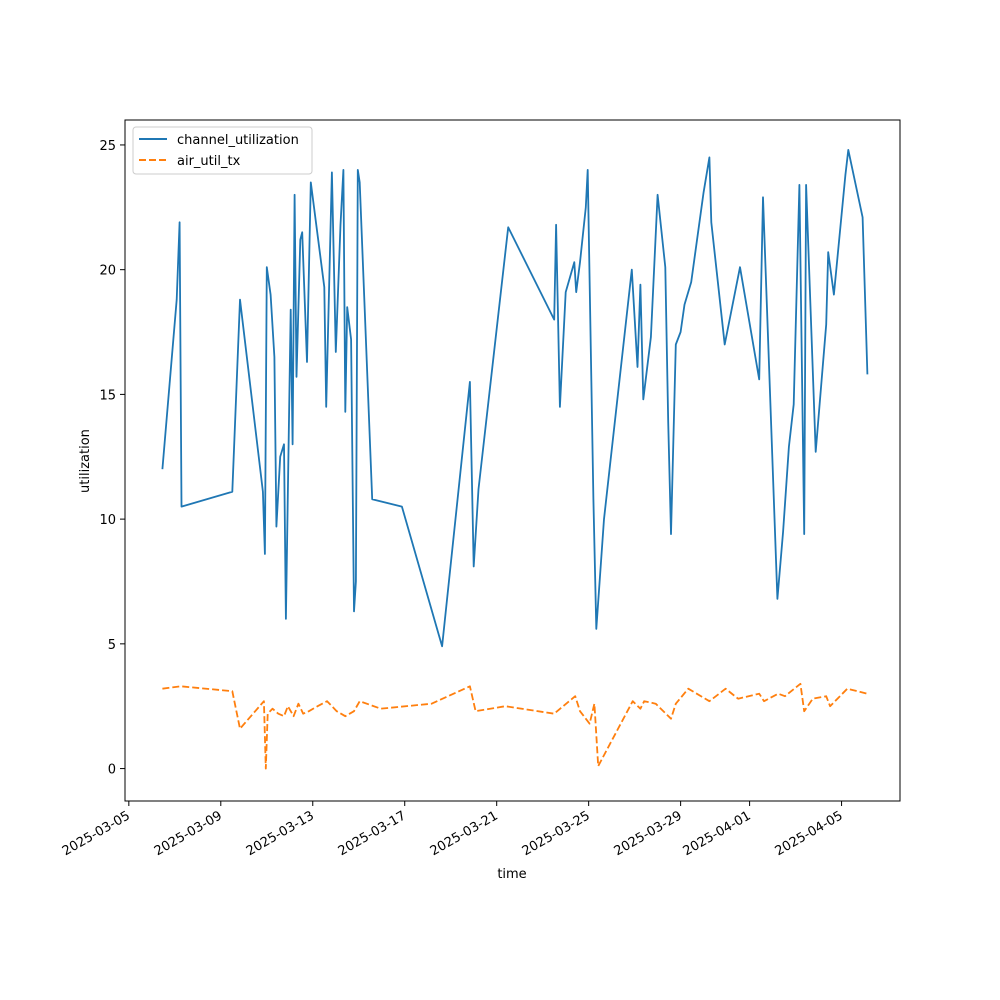  I want to click on y-tick-label: 10, so click(107, 520).